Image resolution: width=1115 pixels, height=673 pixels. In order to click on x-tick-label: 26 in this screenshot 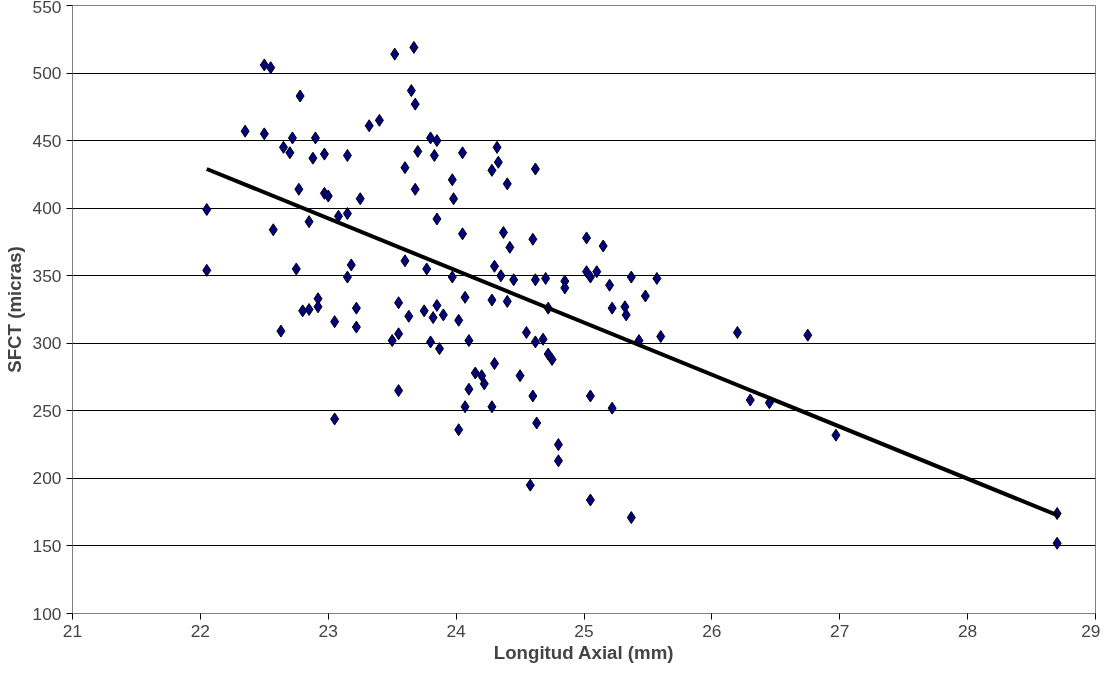, I will do `click(712, 630)`.